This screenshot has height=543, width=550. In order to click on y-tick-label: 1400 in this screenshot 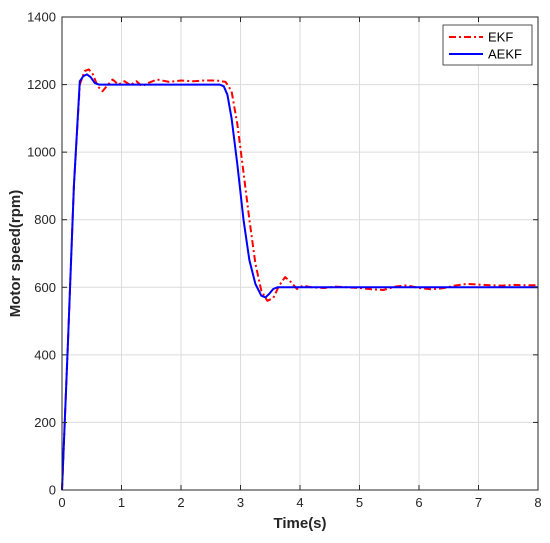, I will do `click(41, 17)`.